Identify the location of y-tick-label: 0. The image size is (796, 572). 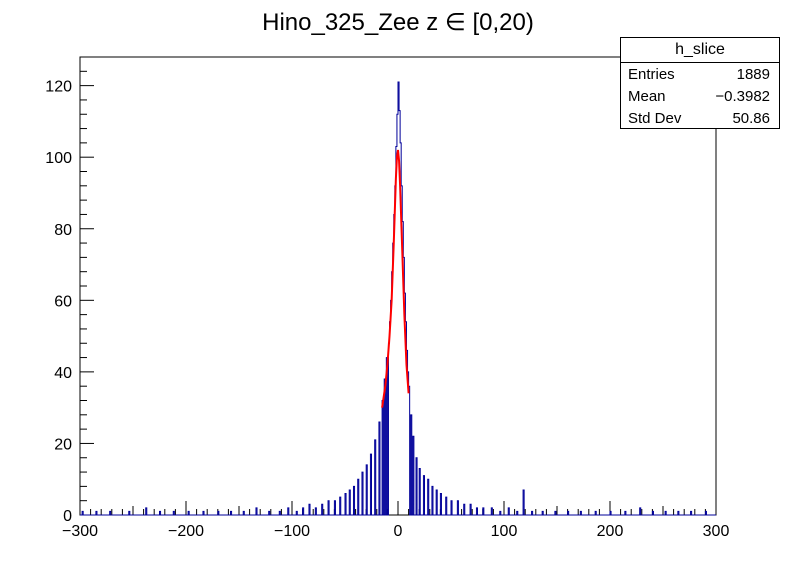
(67, 516).